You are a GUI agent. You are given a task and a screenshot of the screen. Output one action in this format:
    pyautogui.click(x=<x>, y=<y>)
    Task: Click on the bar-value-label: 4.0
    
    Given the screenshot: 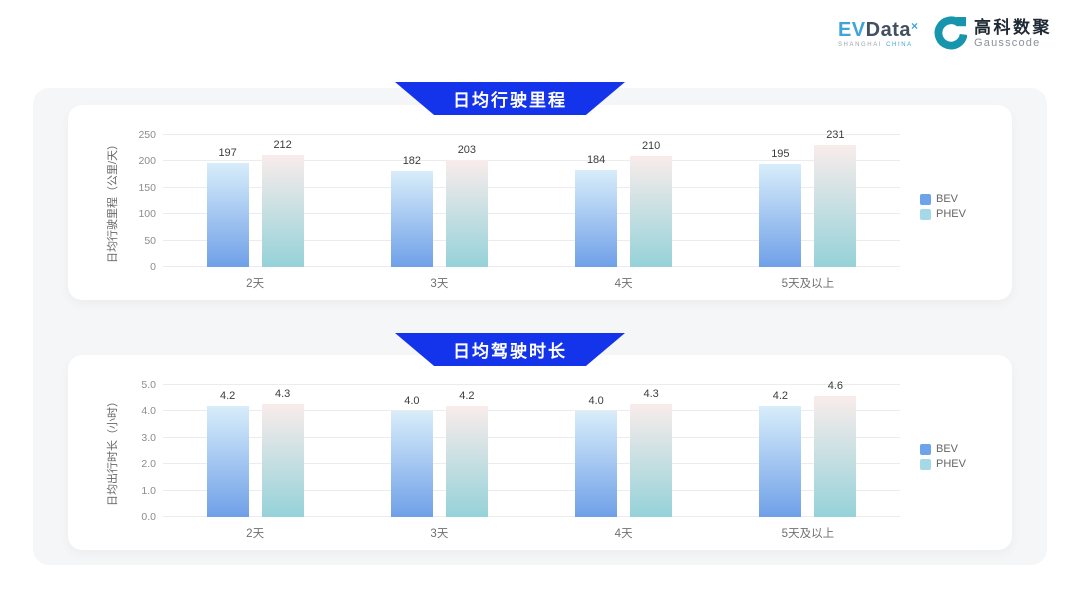 What is the action you would take?
    pyautogui.click(x=412, y=401)
    